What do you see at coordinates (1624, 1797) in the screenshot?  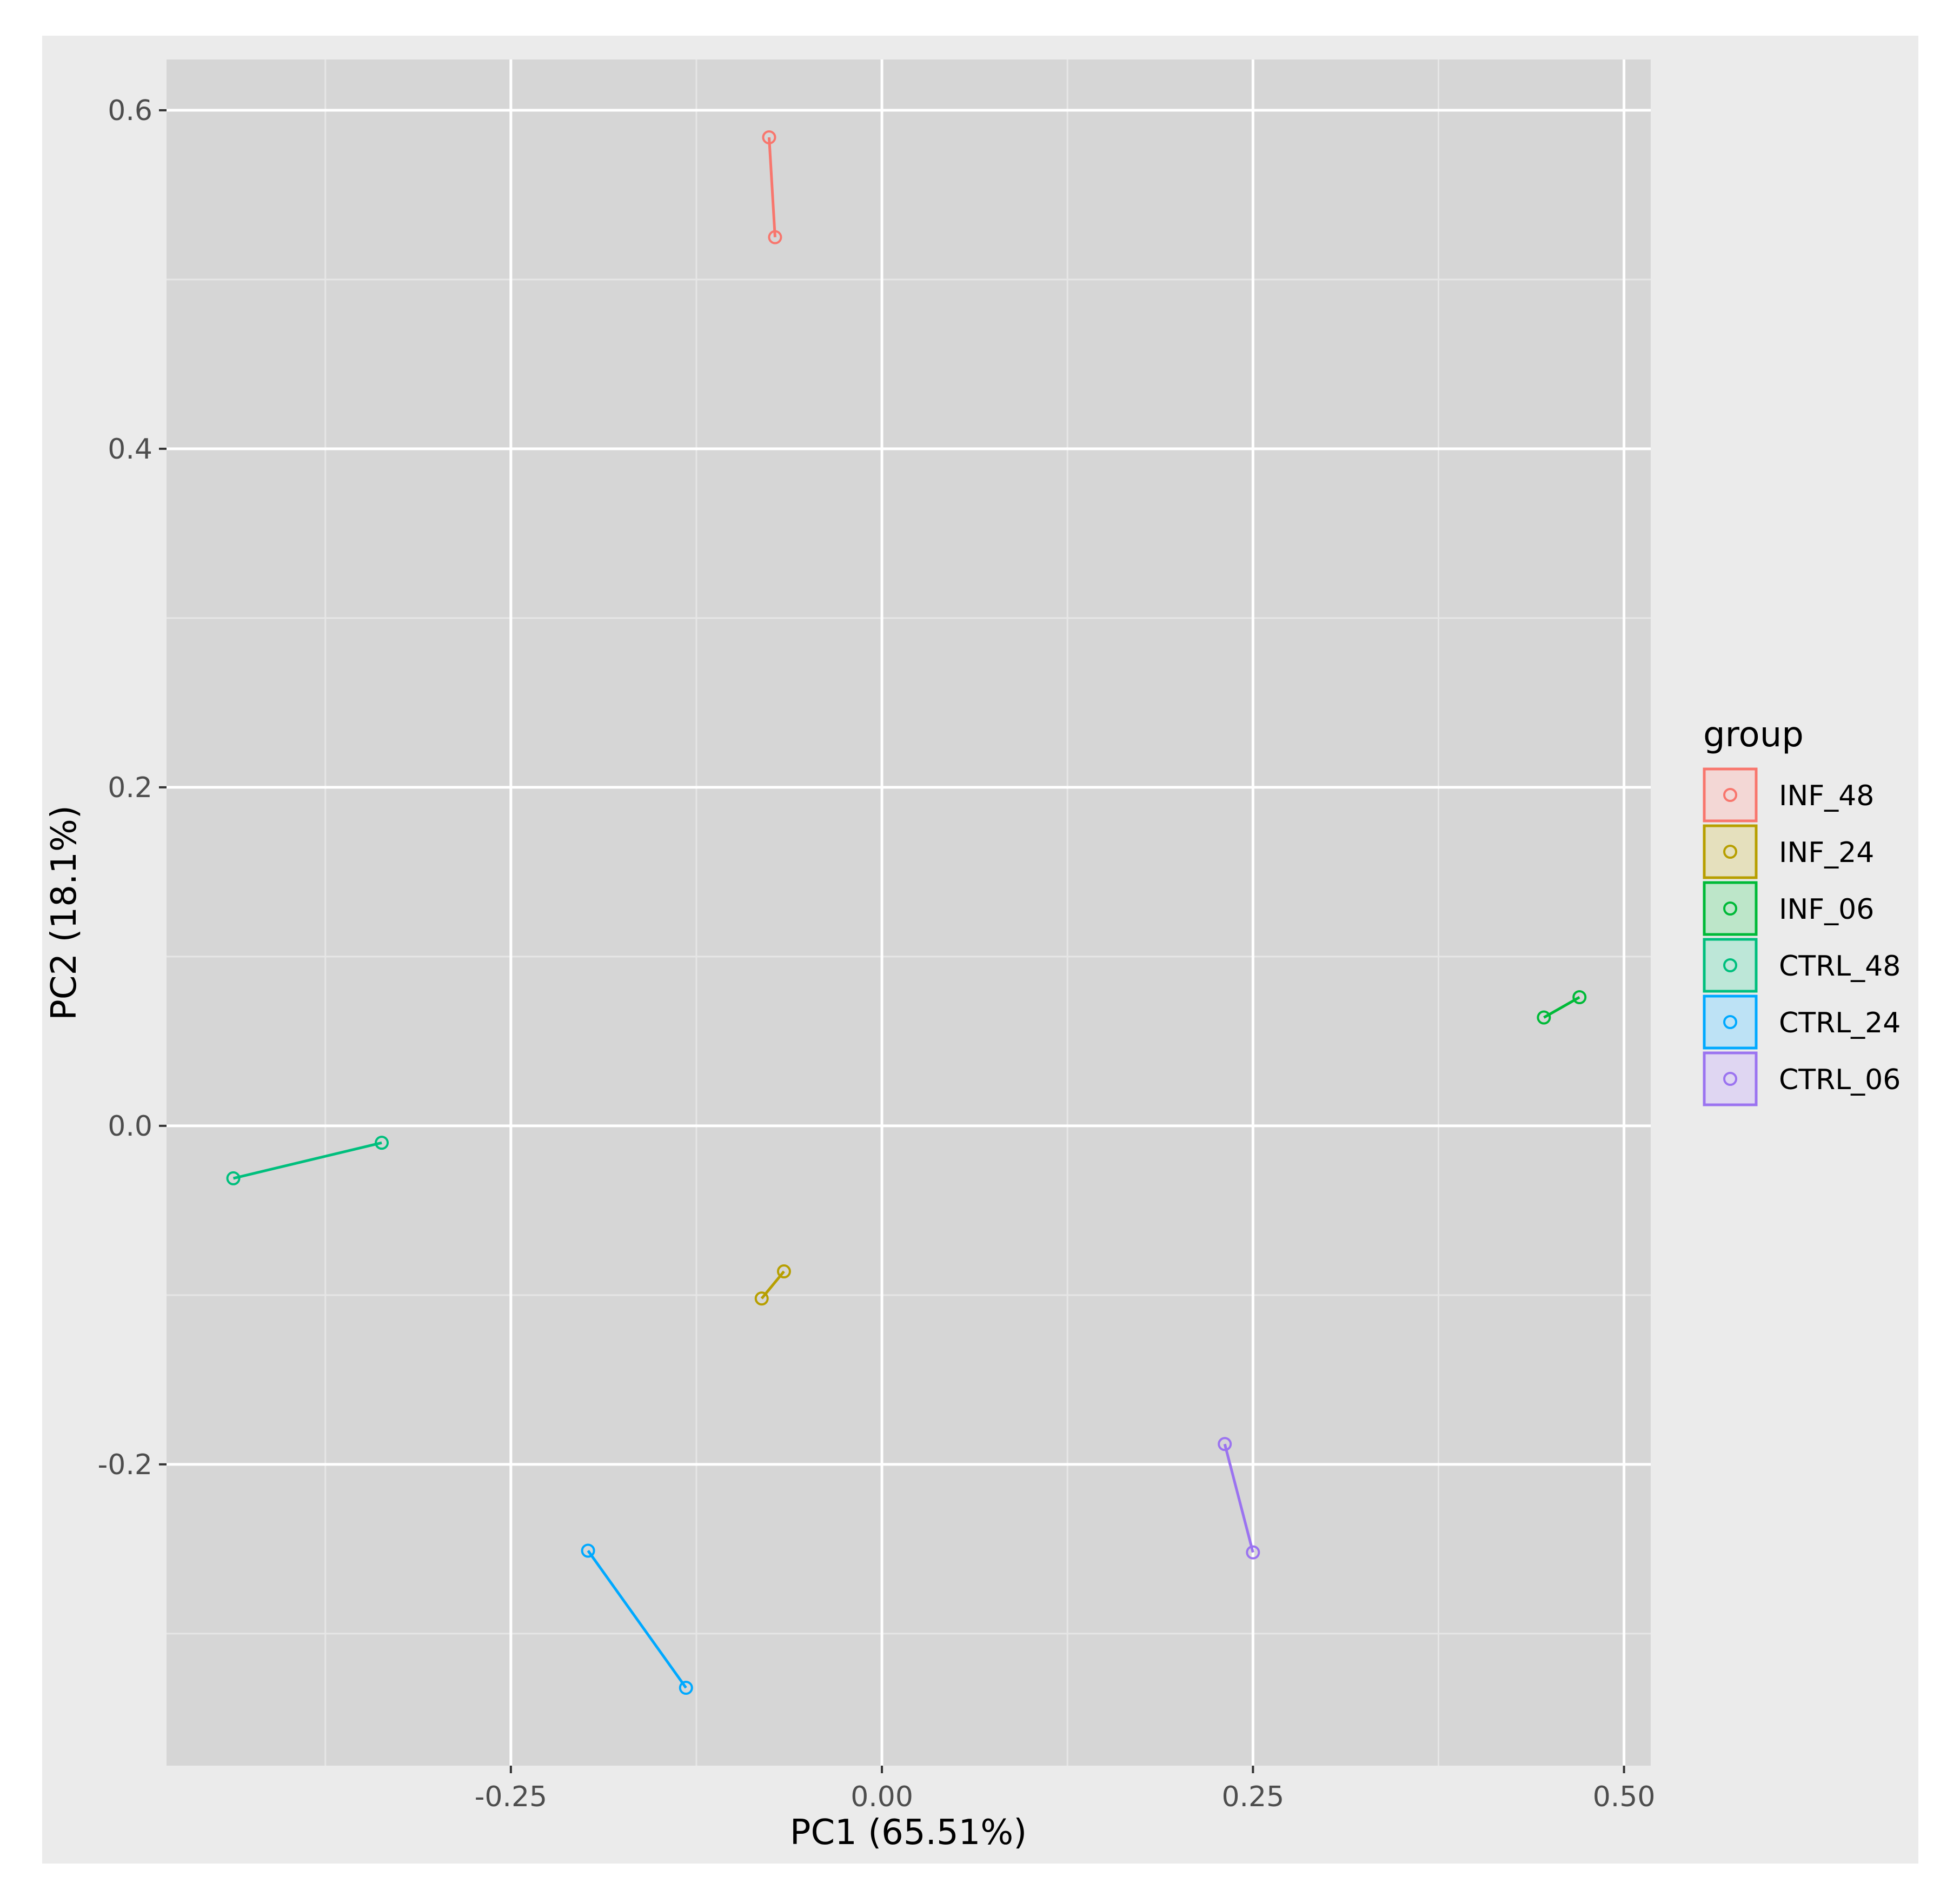 I see `x-tick-label: 0.50` at bounding box center [1624, 1797].